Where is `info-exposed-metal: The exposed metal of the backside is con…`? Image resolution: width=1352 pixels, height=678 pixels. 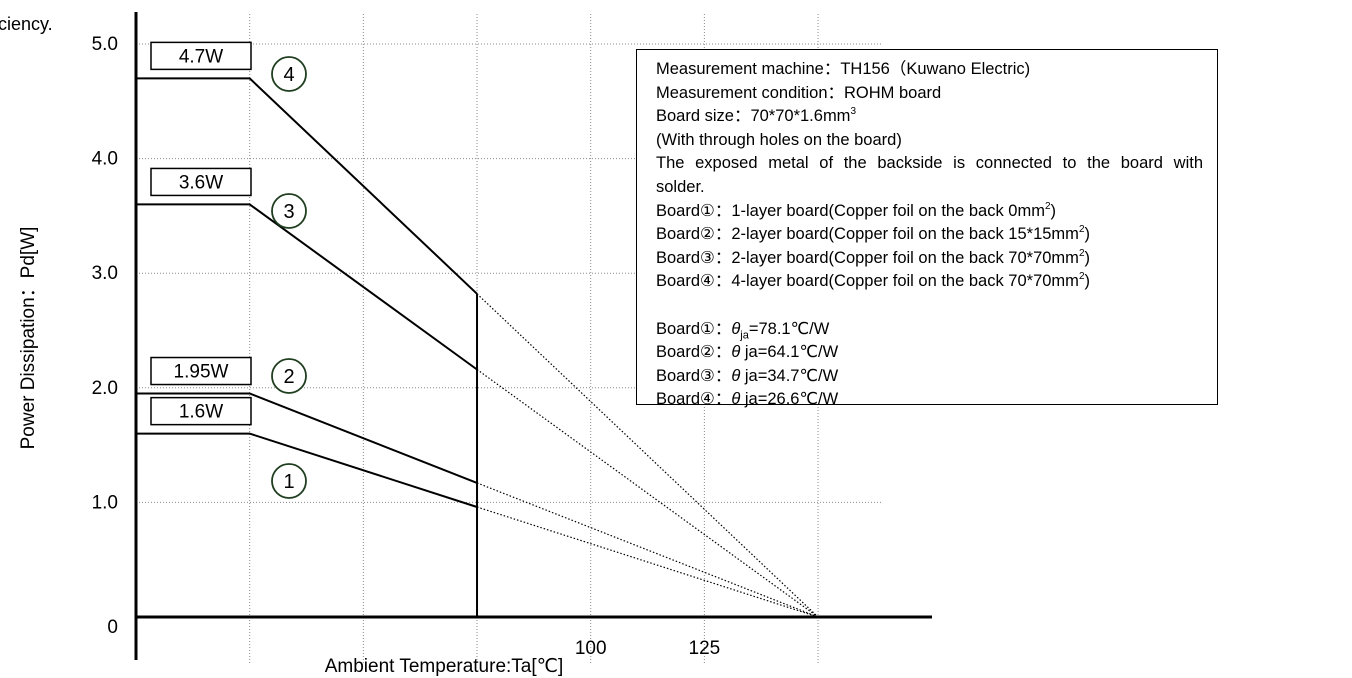
info-exposed-metal: The exposed metal of the backside is con… is located at coordinates (929, 163).